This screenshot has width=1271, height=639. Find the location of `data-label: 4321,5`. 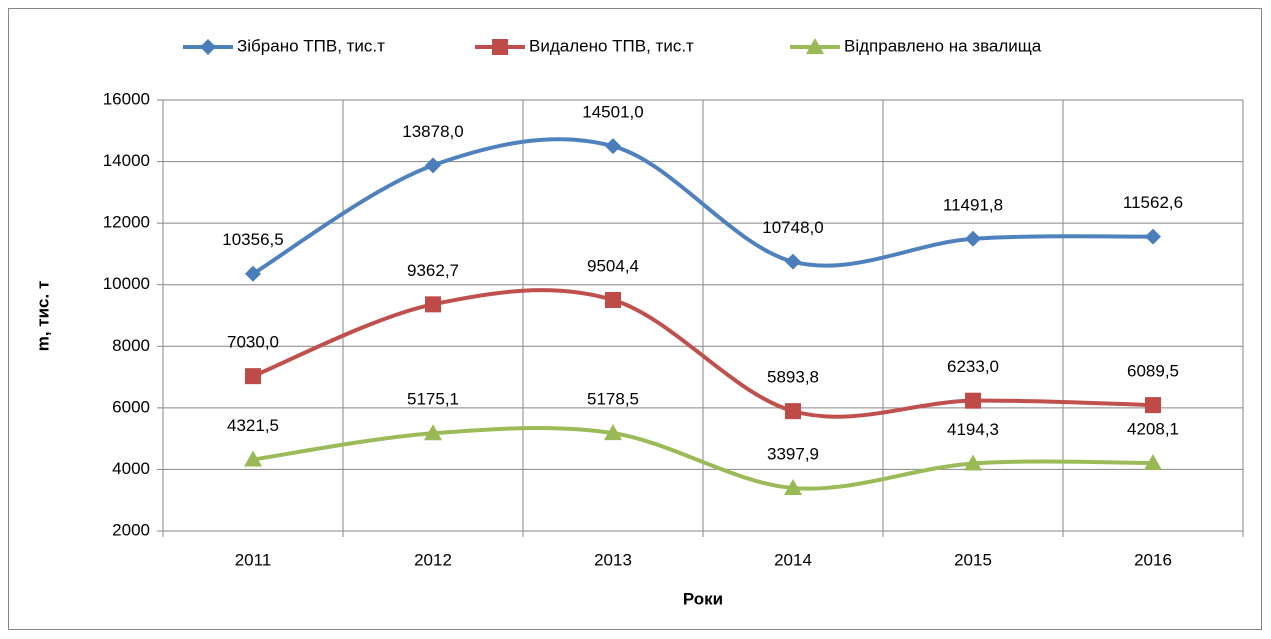

data-label: 4321,5 is located at coordinates (253, 425).